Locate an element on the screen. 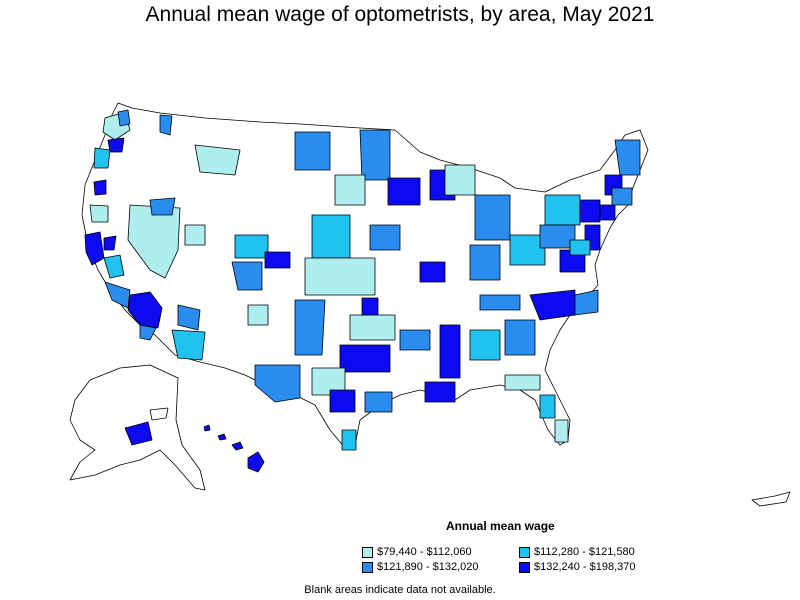 The height and width of the screenshot is (600, 800). hawaii-oahu is located at coordinates (222, 437).